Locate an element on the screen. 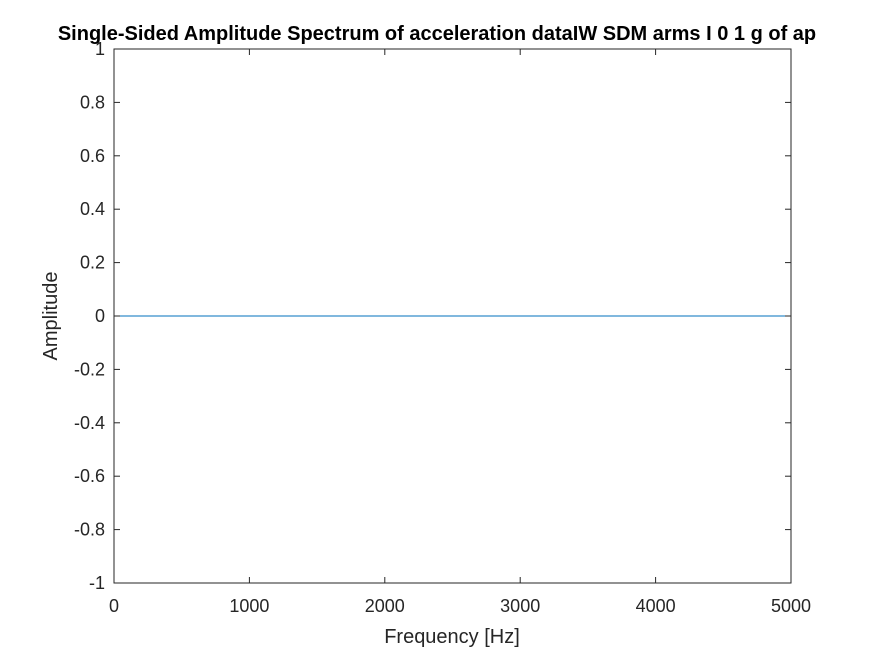 This screenshot has width=875, height=661. x-axis-label: Frequency [Hz] is located at coordinates (452, 637).